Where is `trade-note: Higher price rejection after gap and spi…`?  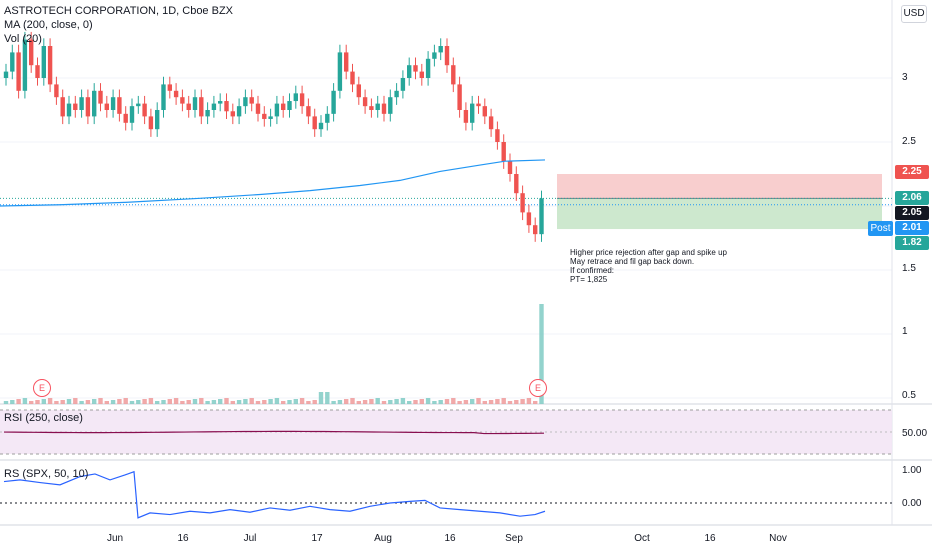
trade-note: Higher price rejection after gap and spi… is located at coordinates (648, 266).